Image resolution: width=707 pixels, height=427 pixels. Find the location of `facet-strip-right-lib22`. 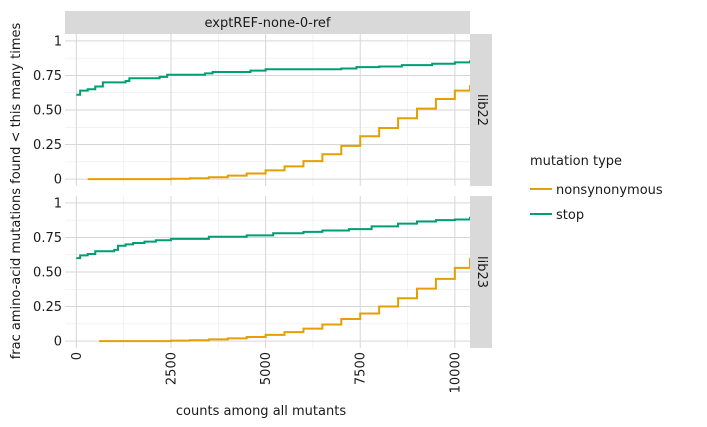

facet-strip-right-lib22 is located at coordinates (481, 110).